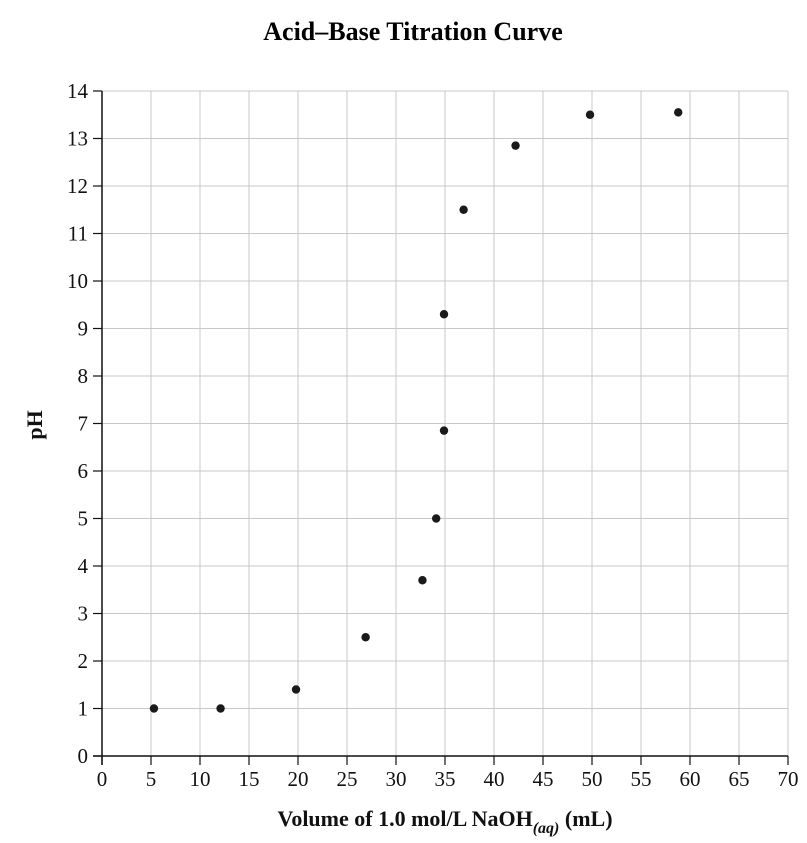 This screenshot has height=843, width=807. What do you see at coordinates (592, 779) in the screenshot?
I see `x-tick-label-50: 50` at bounding box center [592, 779].